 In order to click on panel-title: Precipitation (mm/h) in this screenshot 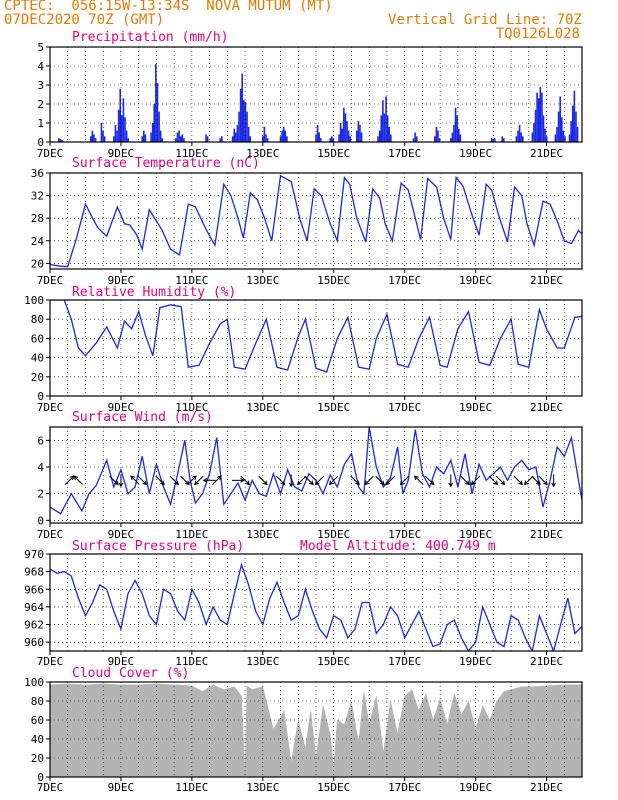, I will do `click(150, 37)`.